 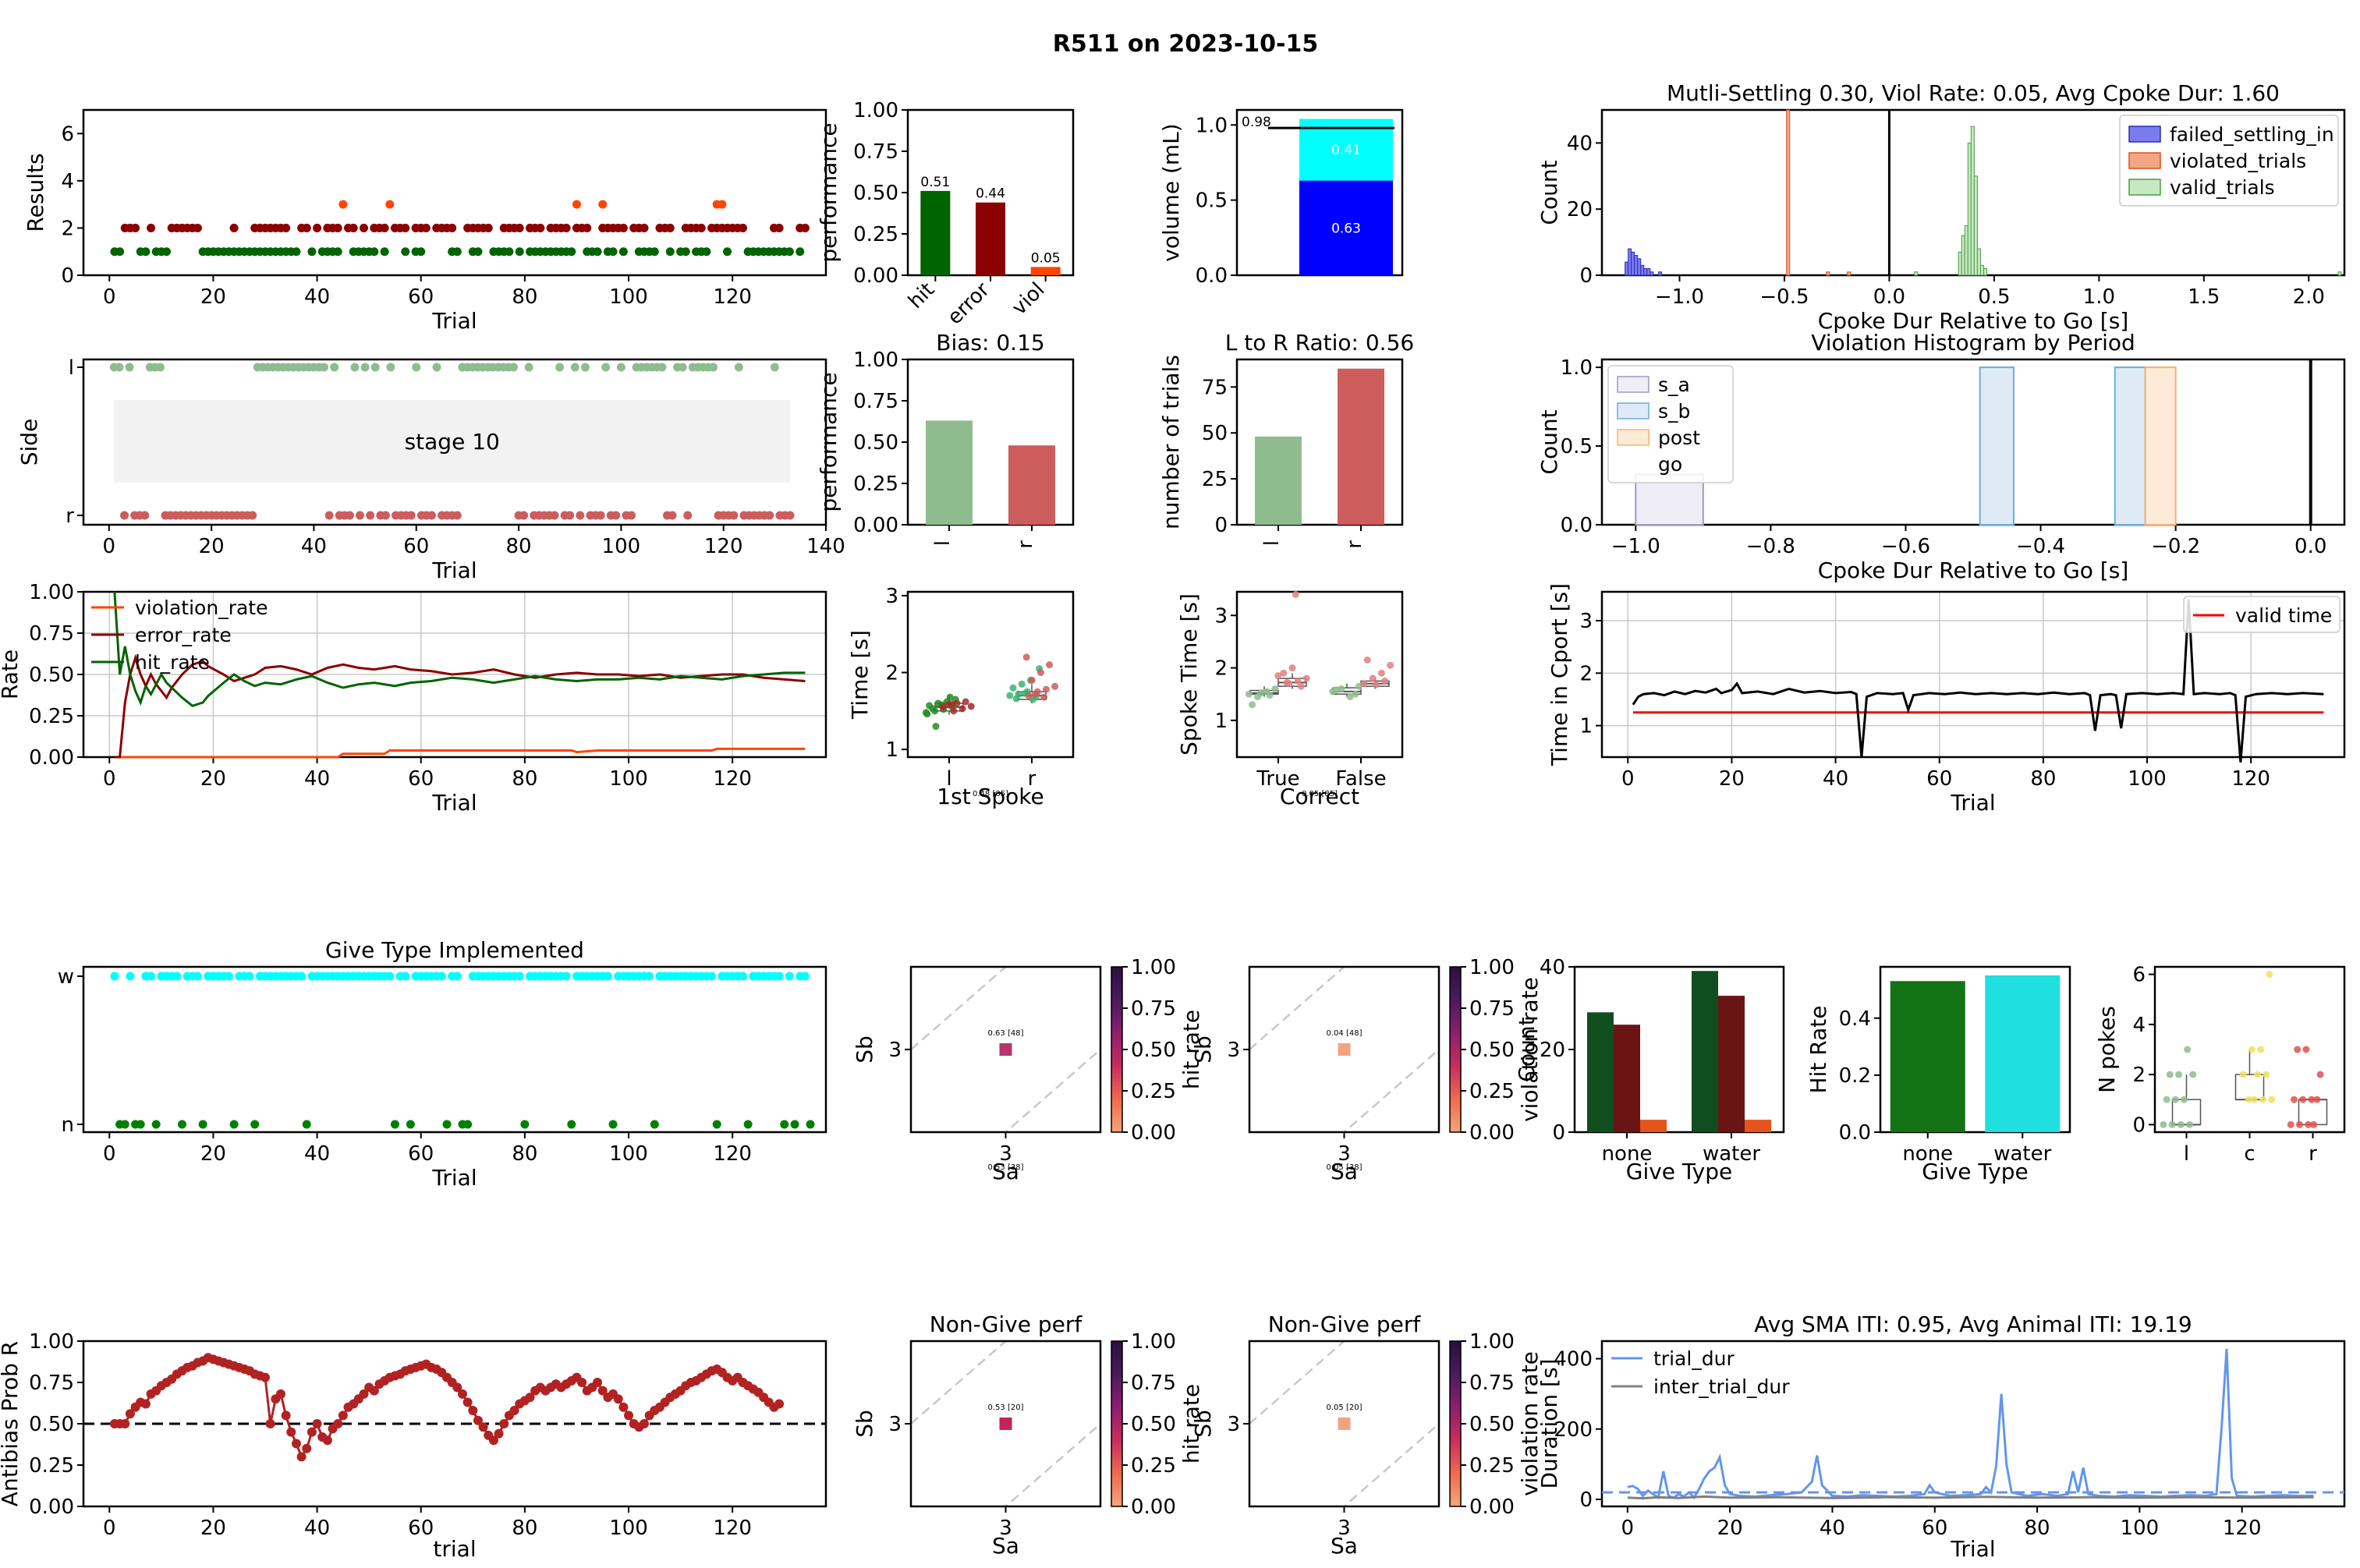 What do you see at coordinates (990, 796) in the screenshot?
I see `x-axis-label: 1st Spoke` at bounding box center [990, 796].